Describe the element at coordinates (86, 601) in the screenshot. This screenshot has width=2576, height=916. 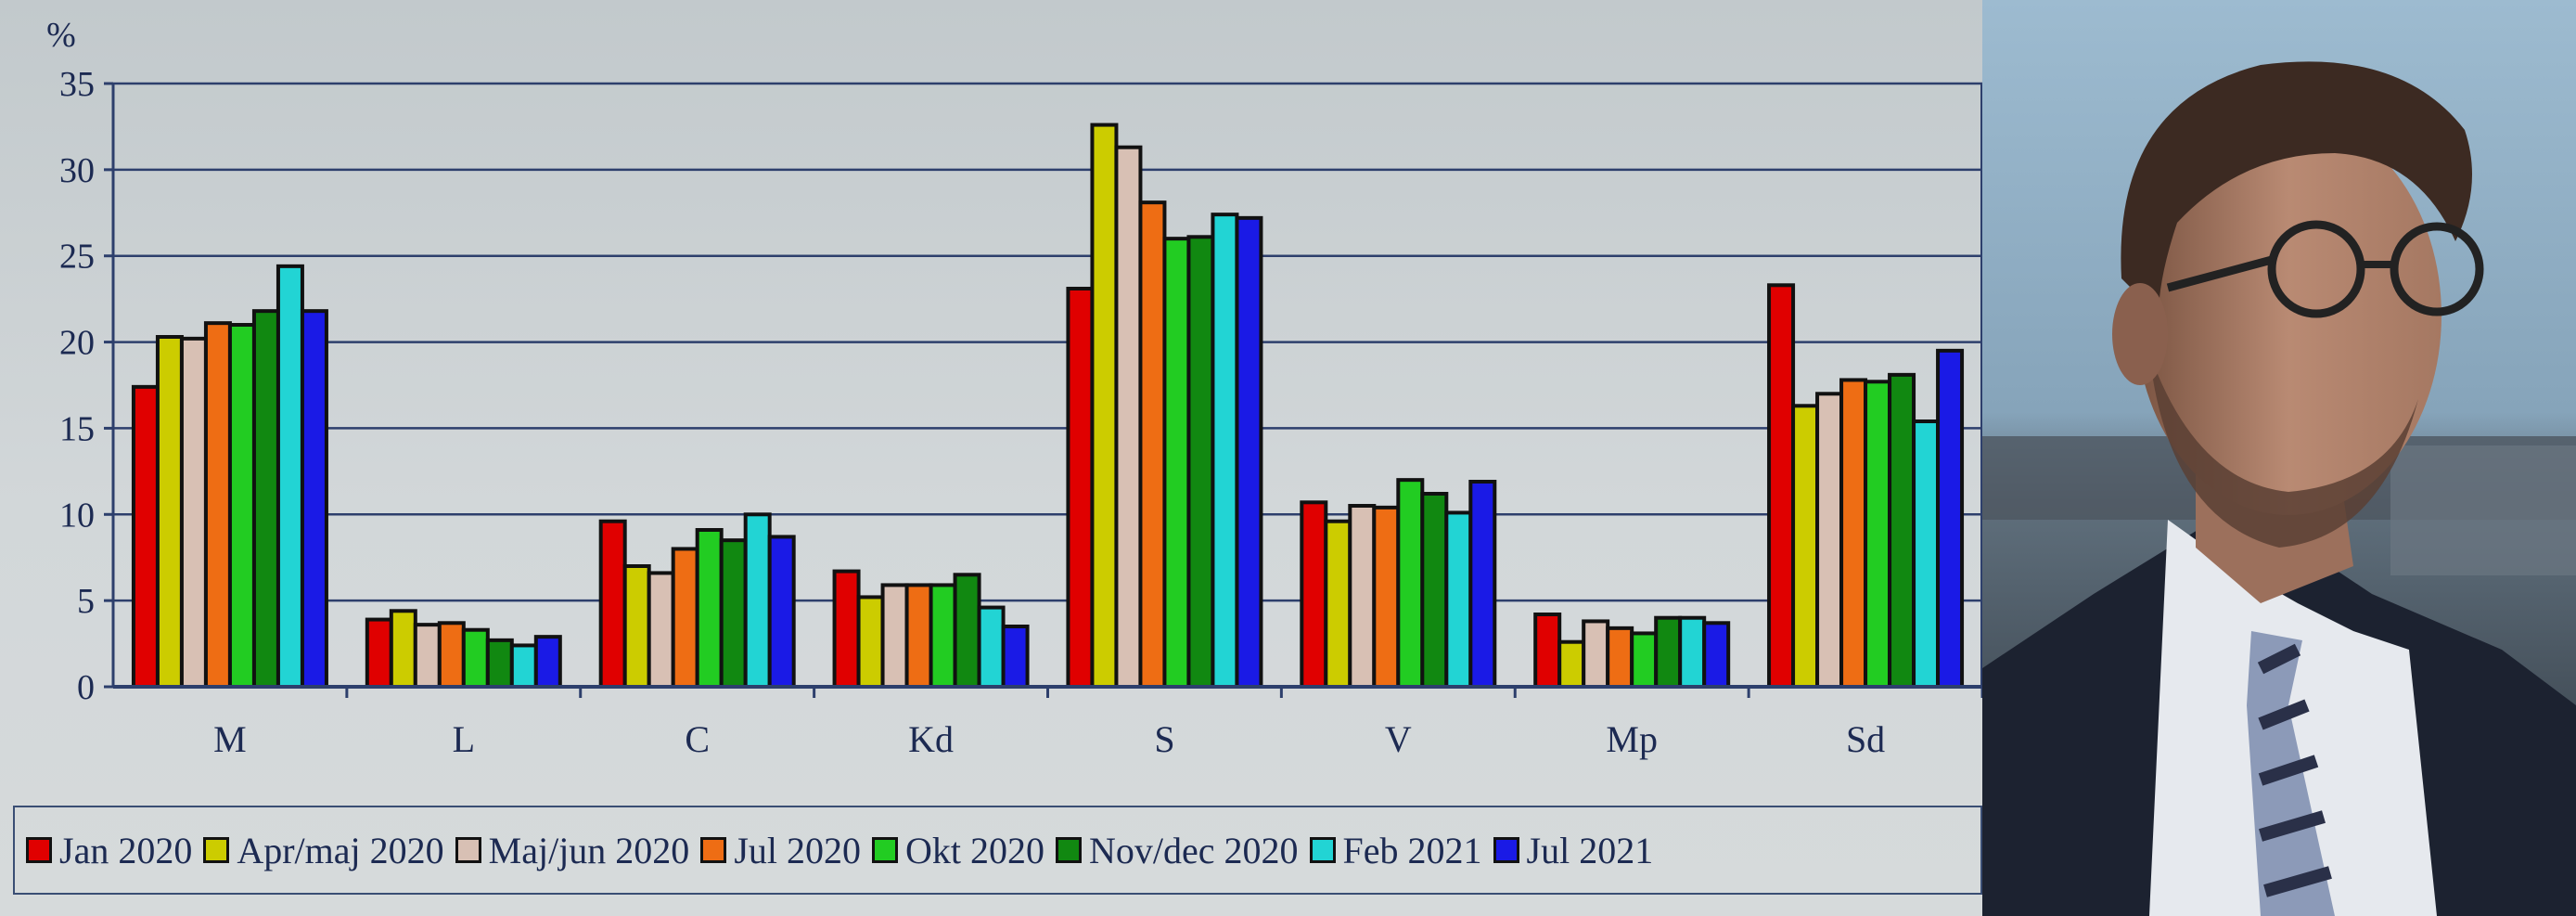
I see `y-tick-label: 5` at that location.